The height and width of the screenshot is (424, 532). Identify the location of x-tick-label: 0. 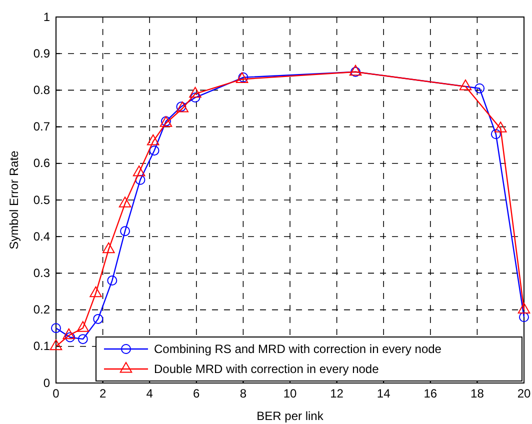
(56, 393).